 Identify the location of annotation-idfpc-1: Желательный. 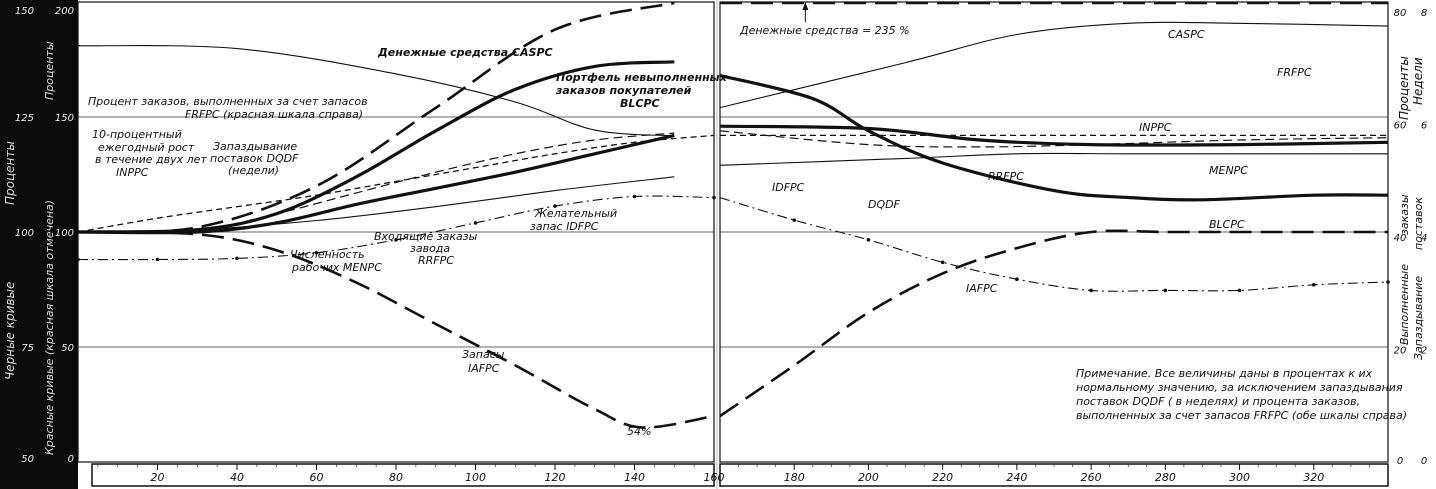
(575, 213).